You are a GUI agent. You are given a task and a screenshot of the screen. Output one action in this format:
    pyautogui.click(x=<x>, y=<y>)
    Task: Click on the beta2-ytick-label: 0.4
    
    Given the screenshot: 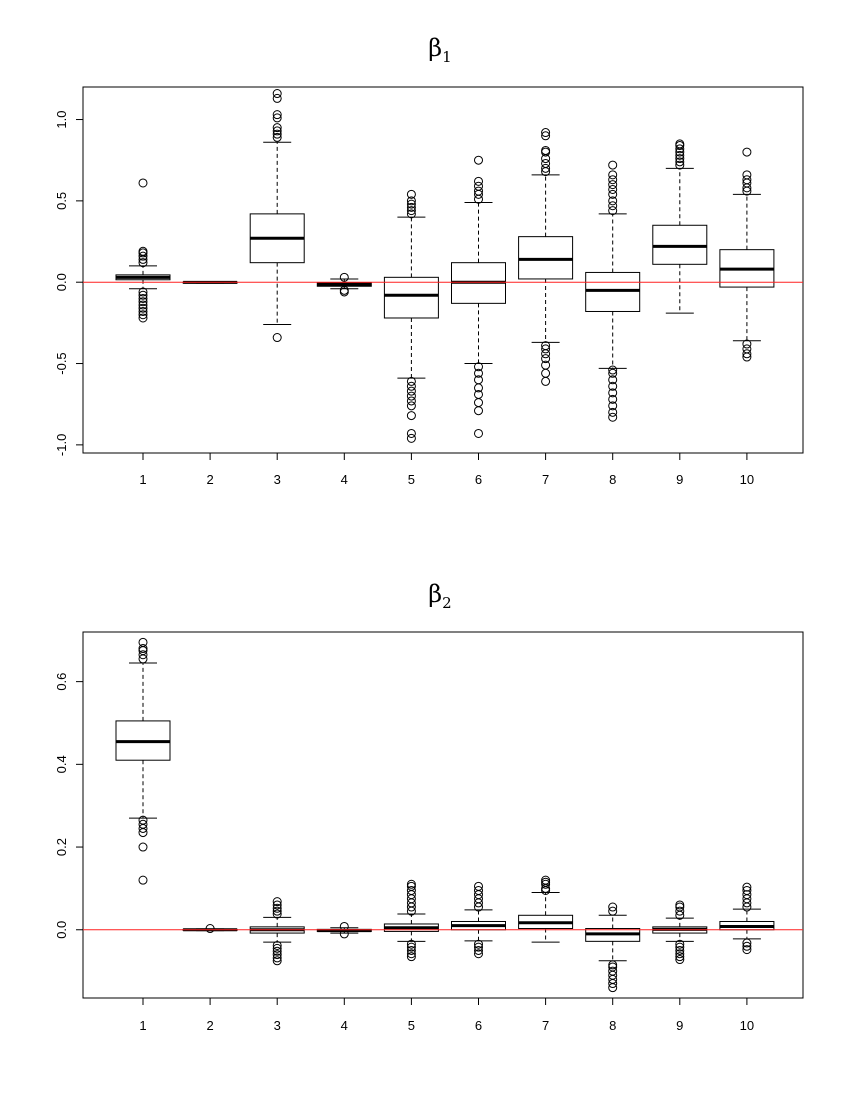 What is the action you would take?
    pyautogui.click(x=61, y=764)
    